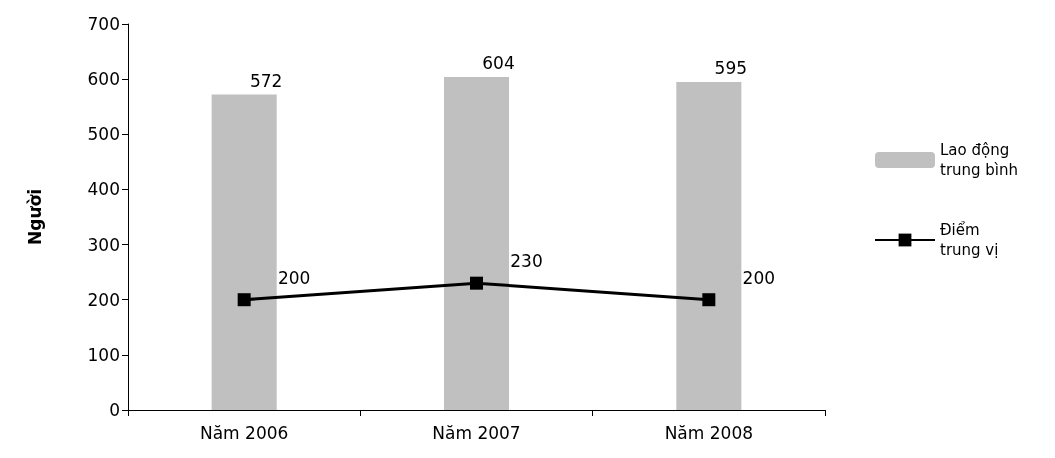  Describe the element at coordinates (114, 410) in the screenshot. I see `y-tick-label: 0` at that location.